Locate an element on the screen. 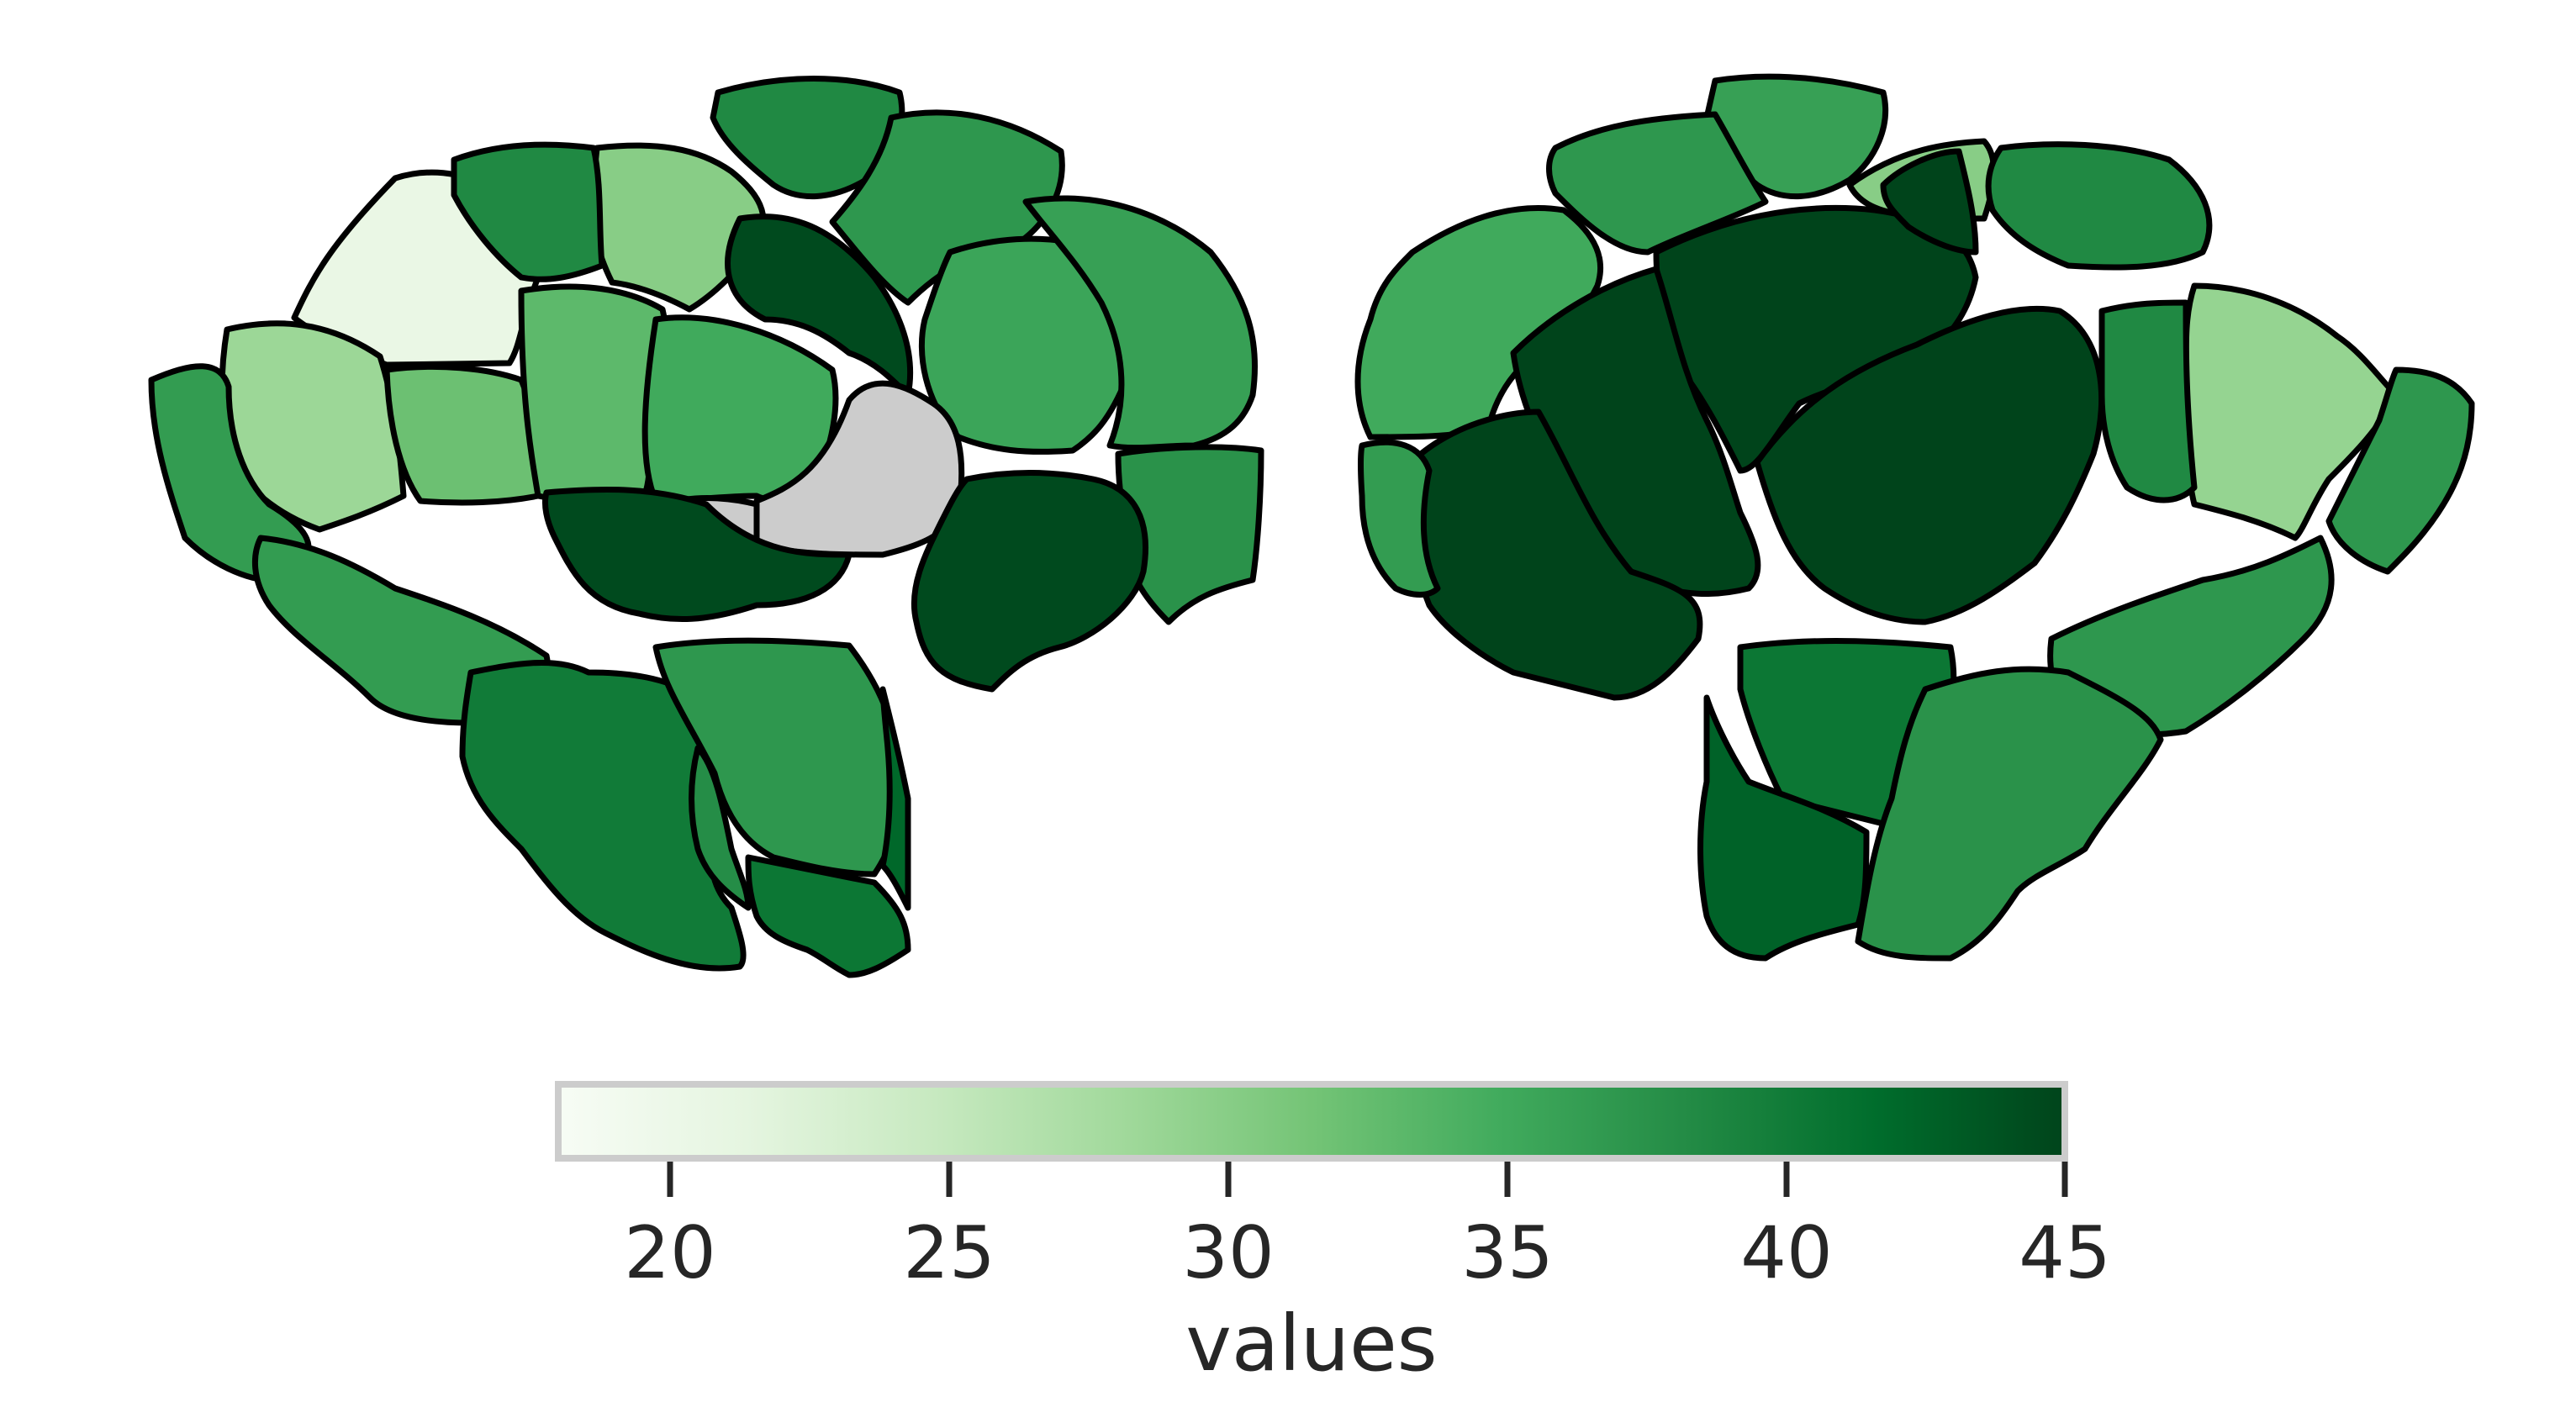 The height and width of the screenshot is (1402, 2576). colorbar-tick-labels: 20 25 30 35 40 45 is located at coordinates (1367, 1253).